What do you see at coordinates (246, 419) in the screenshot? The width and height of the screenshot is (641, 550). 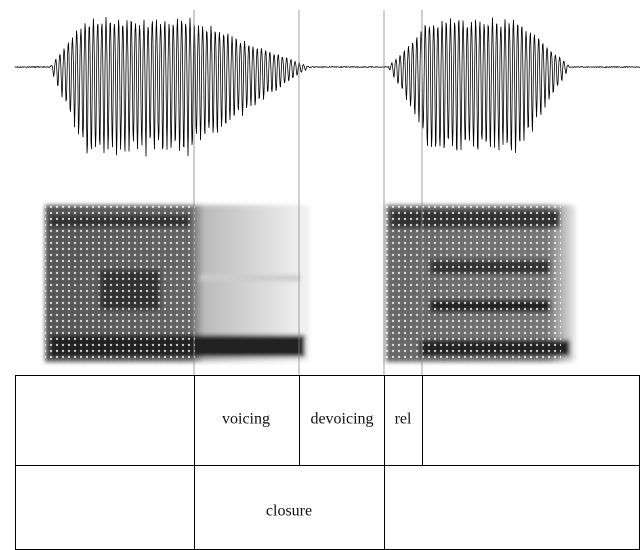 I see `interval-label: voicing` at bounding box center [246, 419].